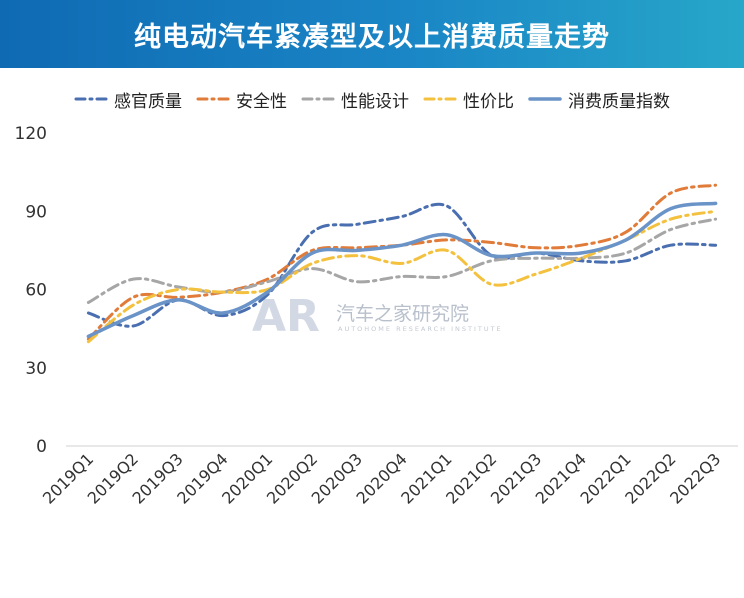 Image resolution: width=744 pixels, height=598 pixels. Describe the element at coordinates (420, 329) in the screenshot. I see `watermark-subtext: AUTOHOME RESEARCH INSTITUTE` at that location.